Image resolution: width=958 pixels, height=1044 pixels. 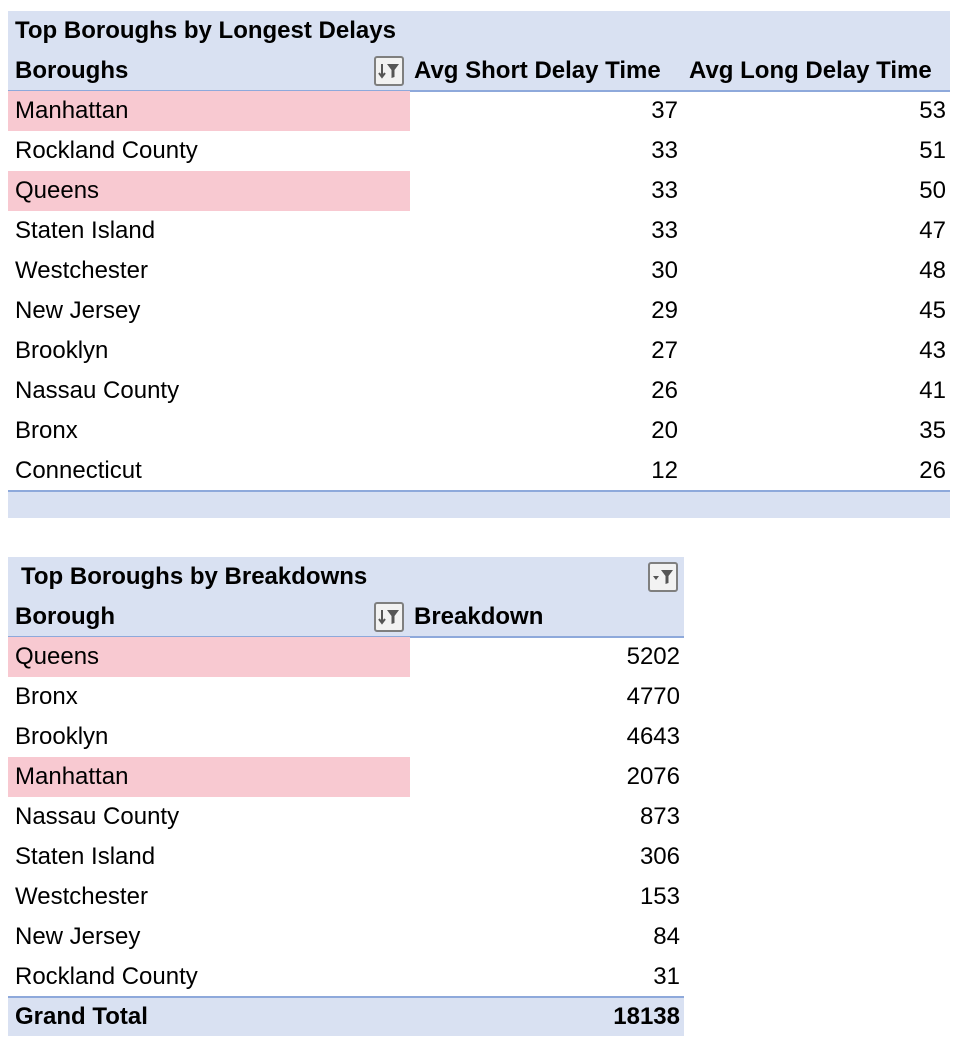 What do you see at coordinates (346, 737) in the screenshot?
I see `table-row: Brooklyn 4643` at bounding box center [346, 737].